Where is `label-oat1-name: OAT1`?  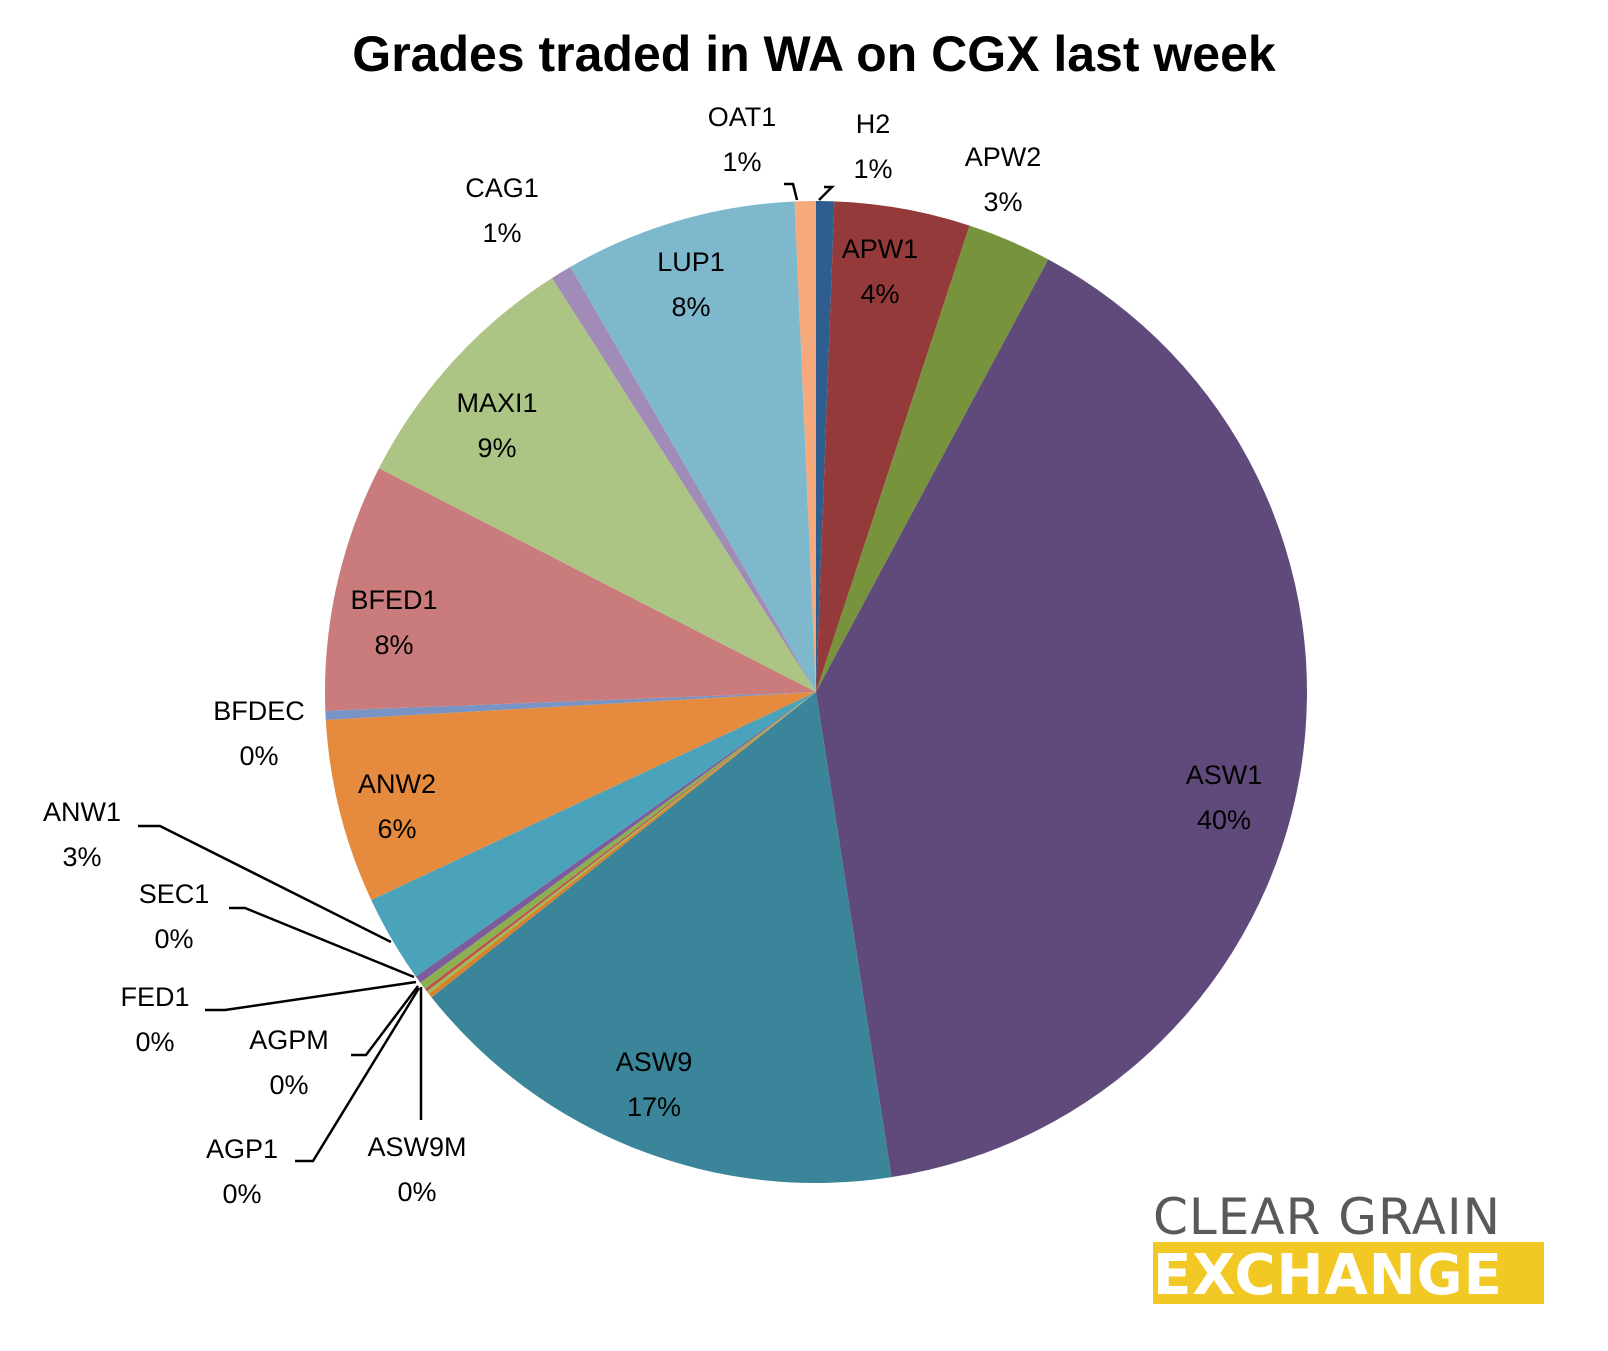 label-oat1-name: OAT1 is located at coordinates (742, 117).